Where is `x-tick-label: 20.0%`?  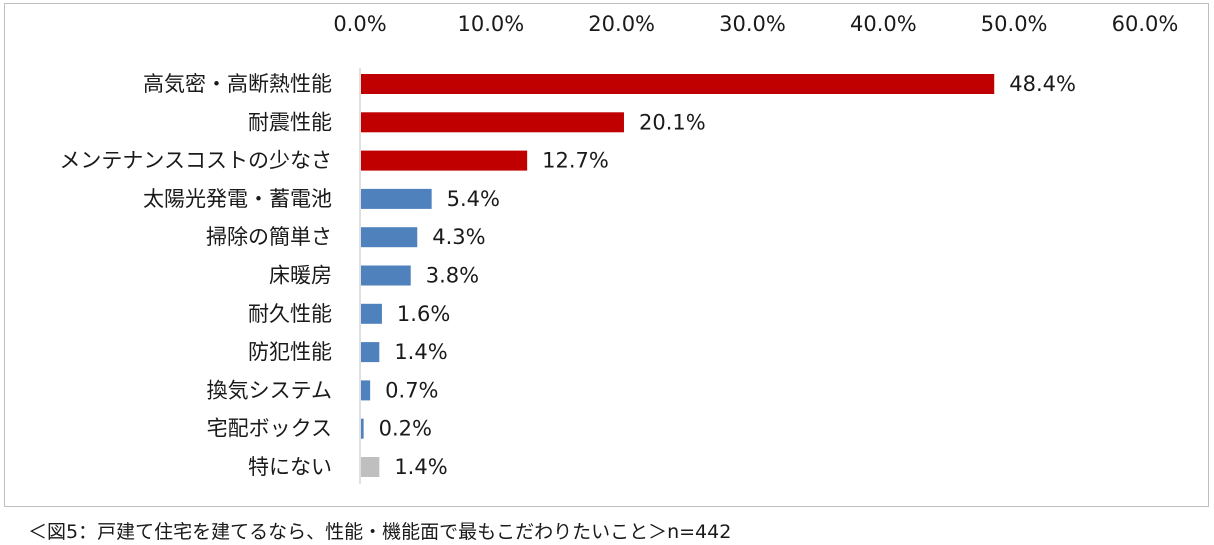 x-tick-label: 20.0% is located at coordinates (621, 24).